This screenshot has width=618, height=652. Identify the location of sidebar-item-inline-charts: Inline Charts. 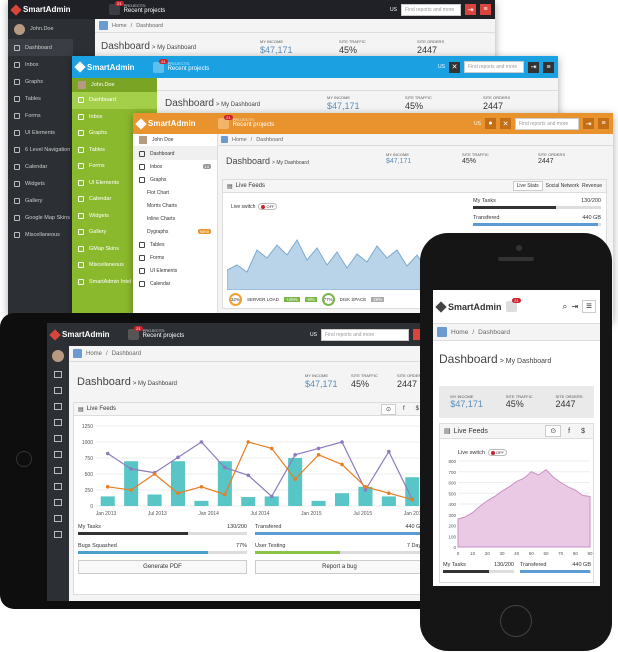
(175, 218).